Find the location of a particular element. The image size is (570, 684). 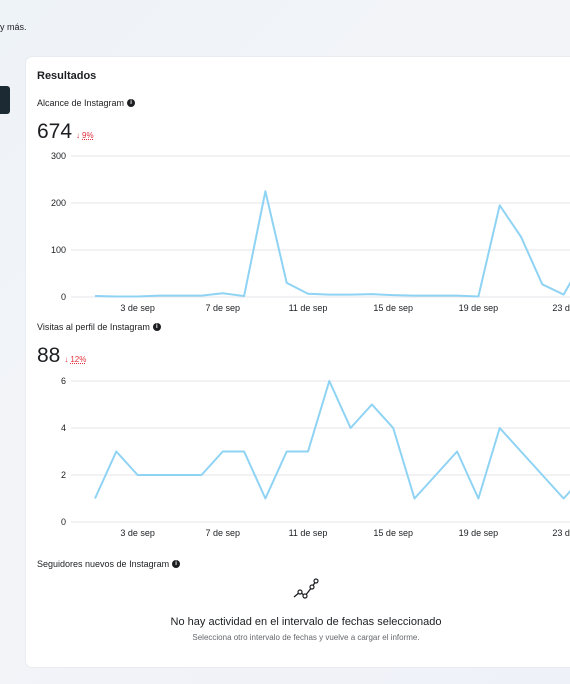

followers-label-text: Seguidores nuevos de Instagram is located at coordinates (103, 564).